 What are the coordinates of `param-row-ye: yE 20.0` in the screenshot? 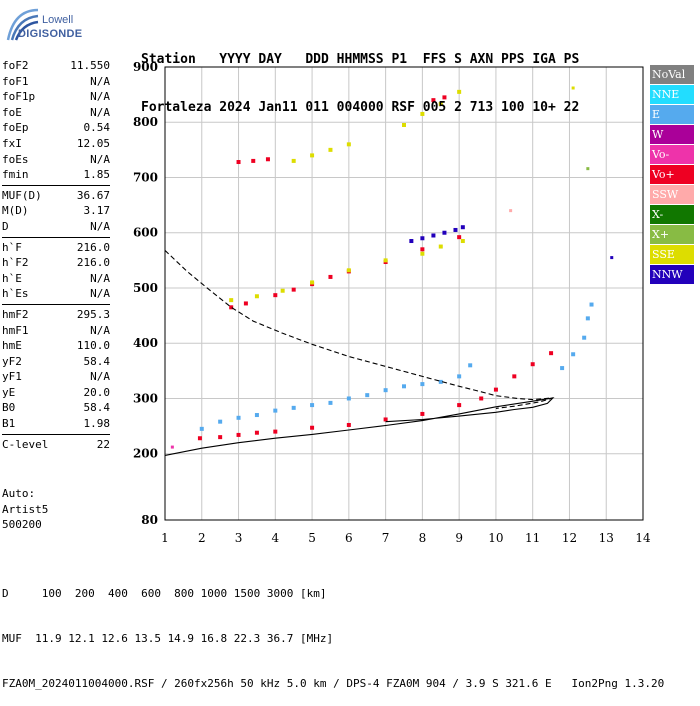 It's located at (56, 393).